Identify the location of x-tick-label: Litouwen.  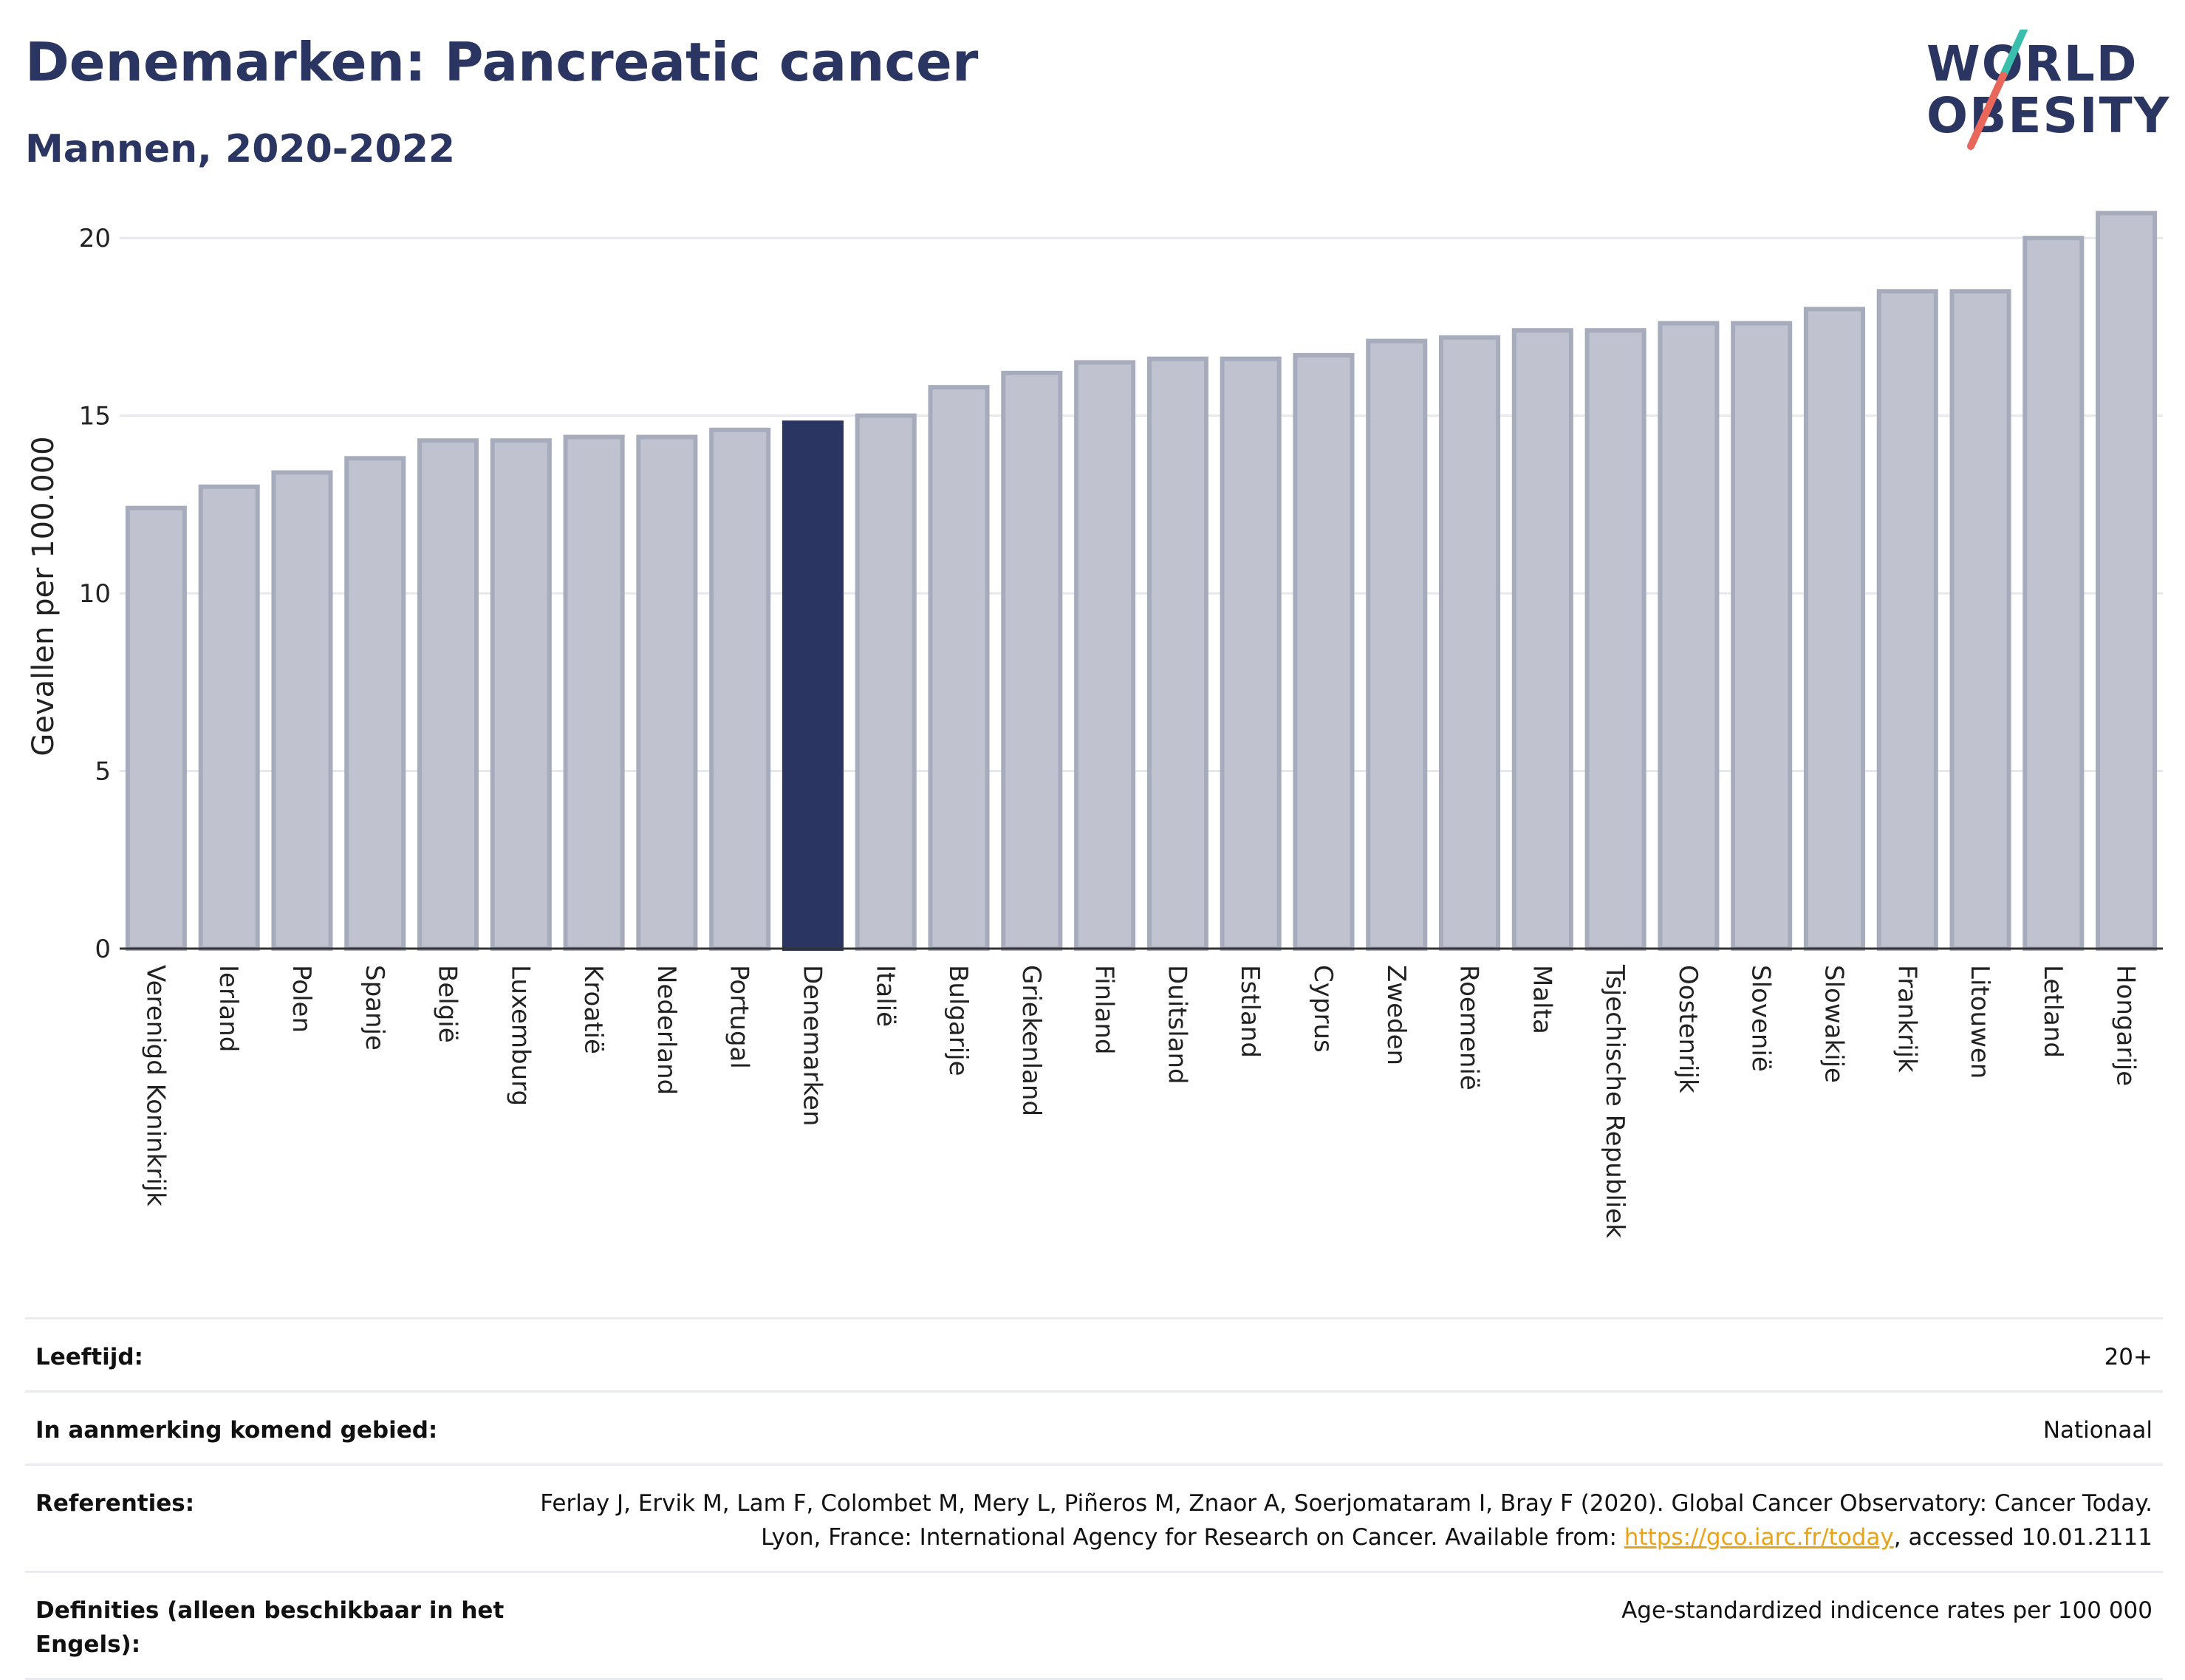
(1979, 1022).